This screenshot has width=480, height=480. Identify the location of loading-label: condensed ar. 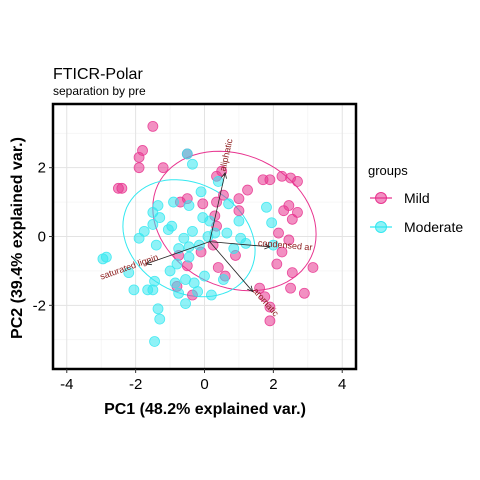
(285, 245).